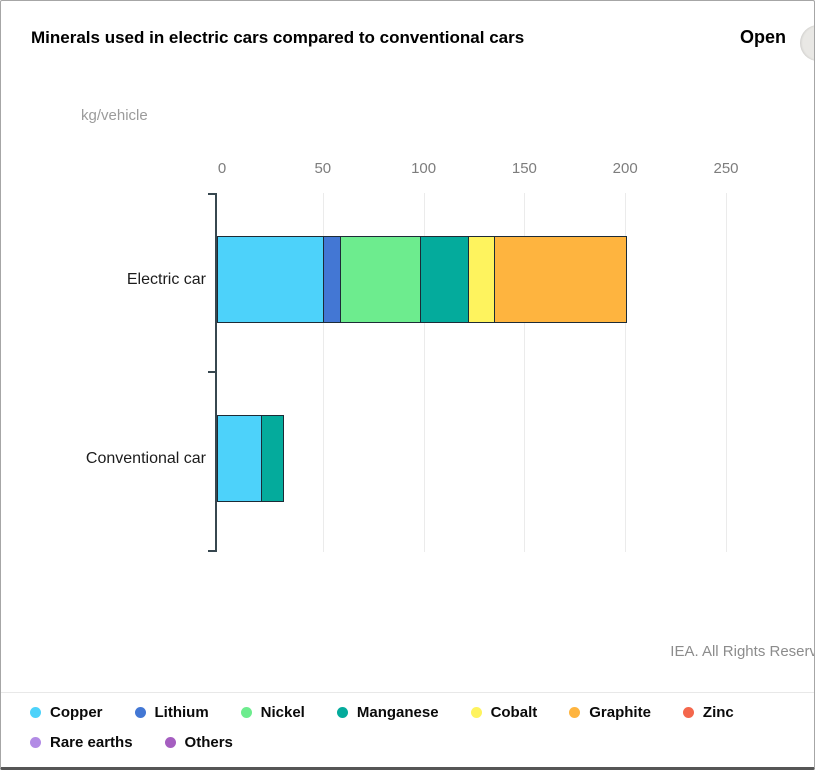 Image resolution: width=815 pixels, height=770 pixels. Describe the element at coordinates (76, 712) in the screenshot. I see `legend-label: Copper` at that location.